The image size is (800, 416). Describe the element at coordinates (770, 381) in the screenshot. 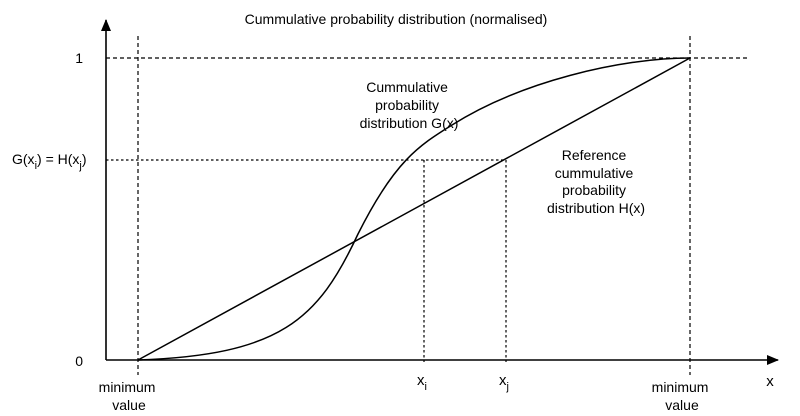

I see `x-axis-label: x` at that location.